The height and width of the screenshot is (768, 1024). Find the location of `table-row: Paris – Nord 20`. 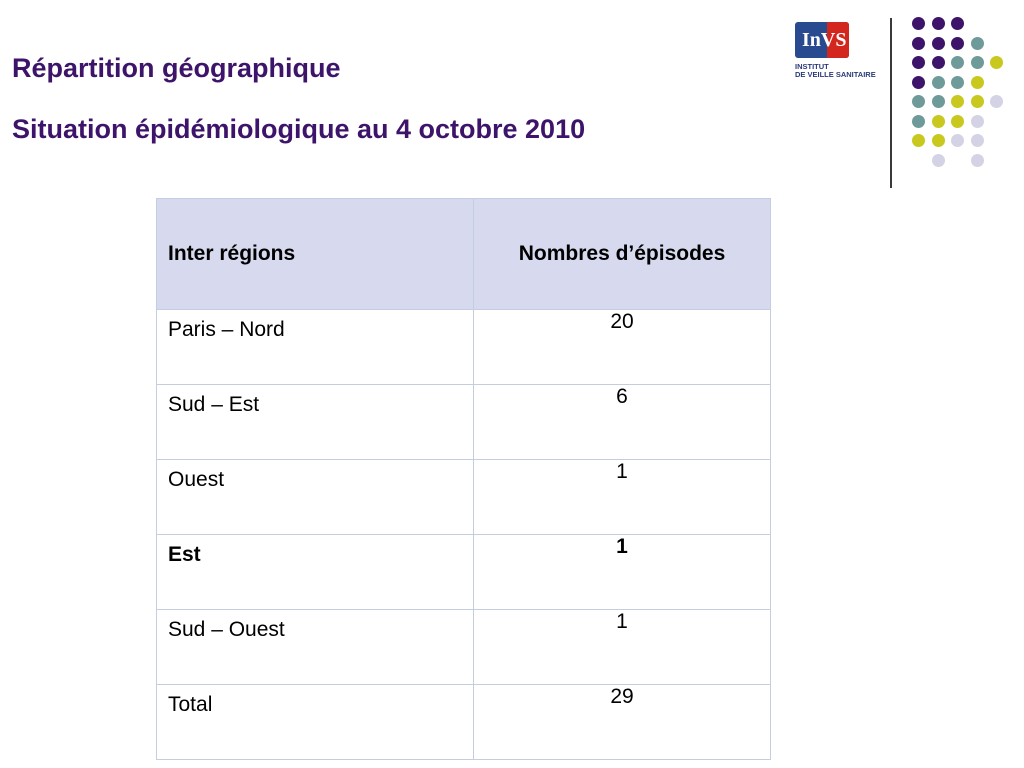

table-row: Paris – Nord 20 is located at coordinates (463, 347).